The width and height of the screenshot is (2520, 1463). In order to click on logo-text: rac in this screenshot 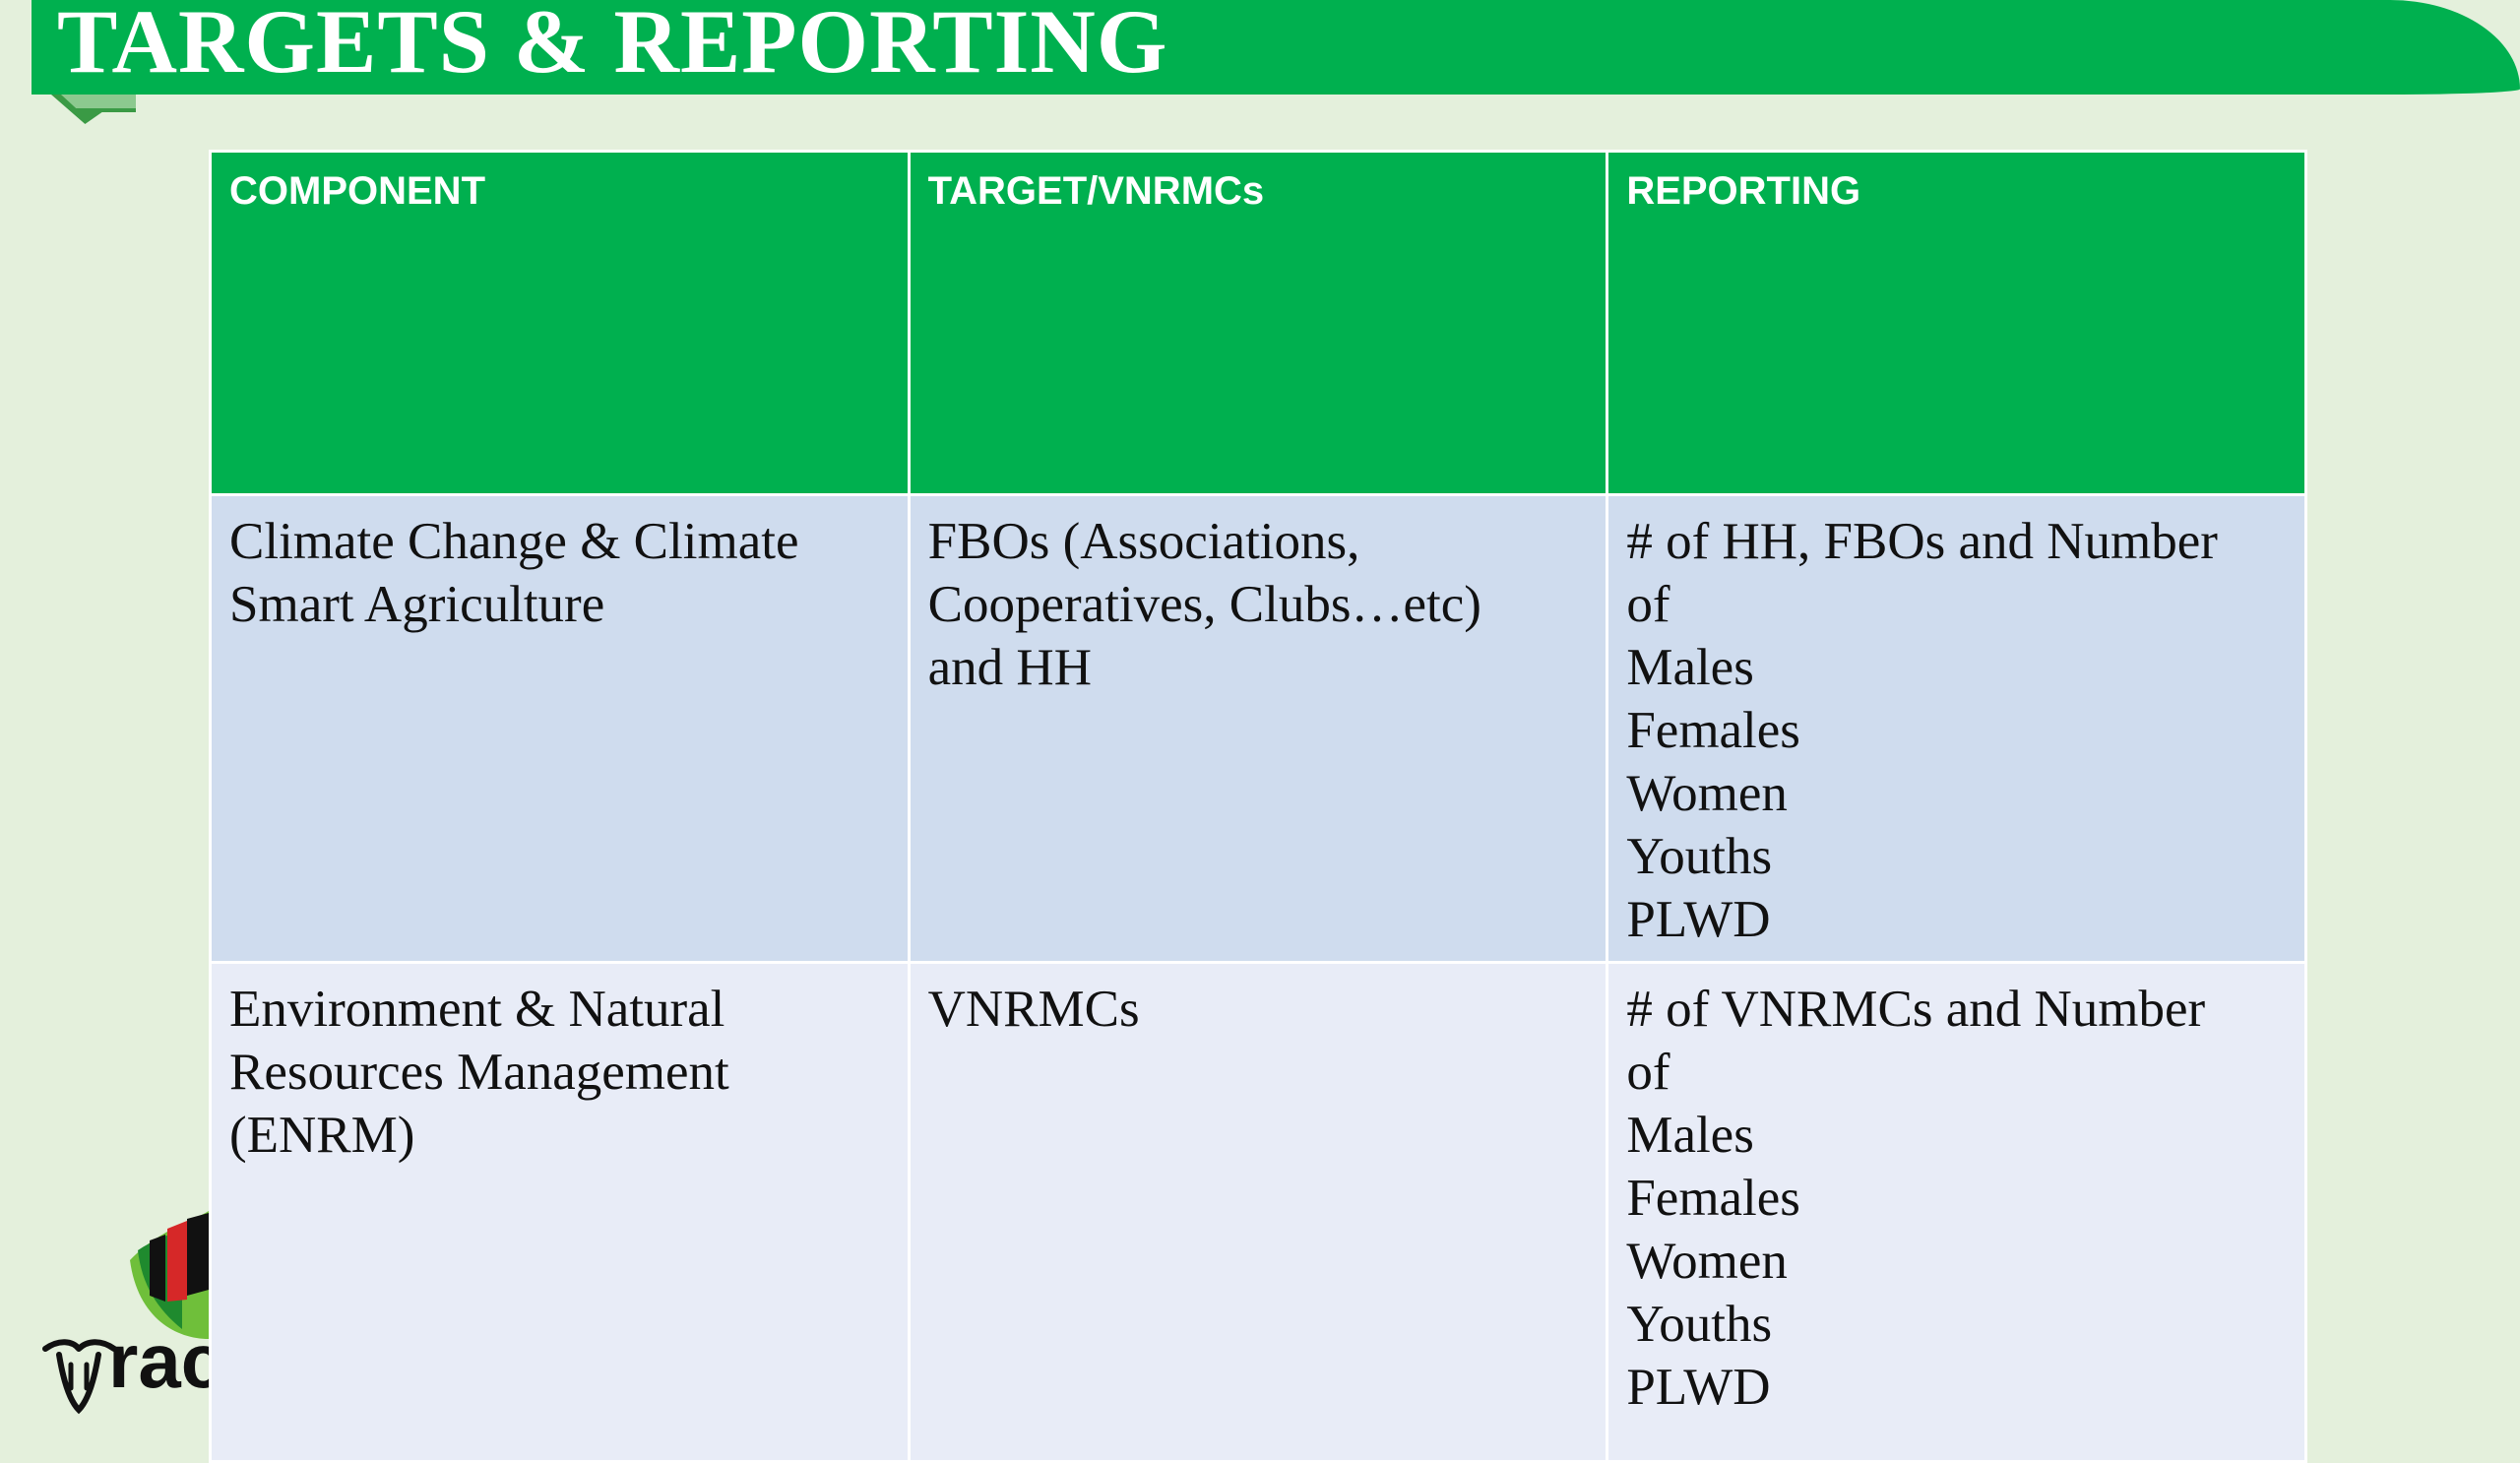, I will do `click(158, 1360)`.